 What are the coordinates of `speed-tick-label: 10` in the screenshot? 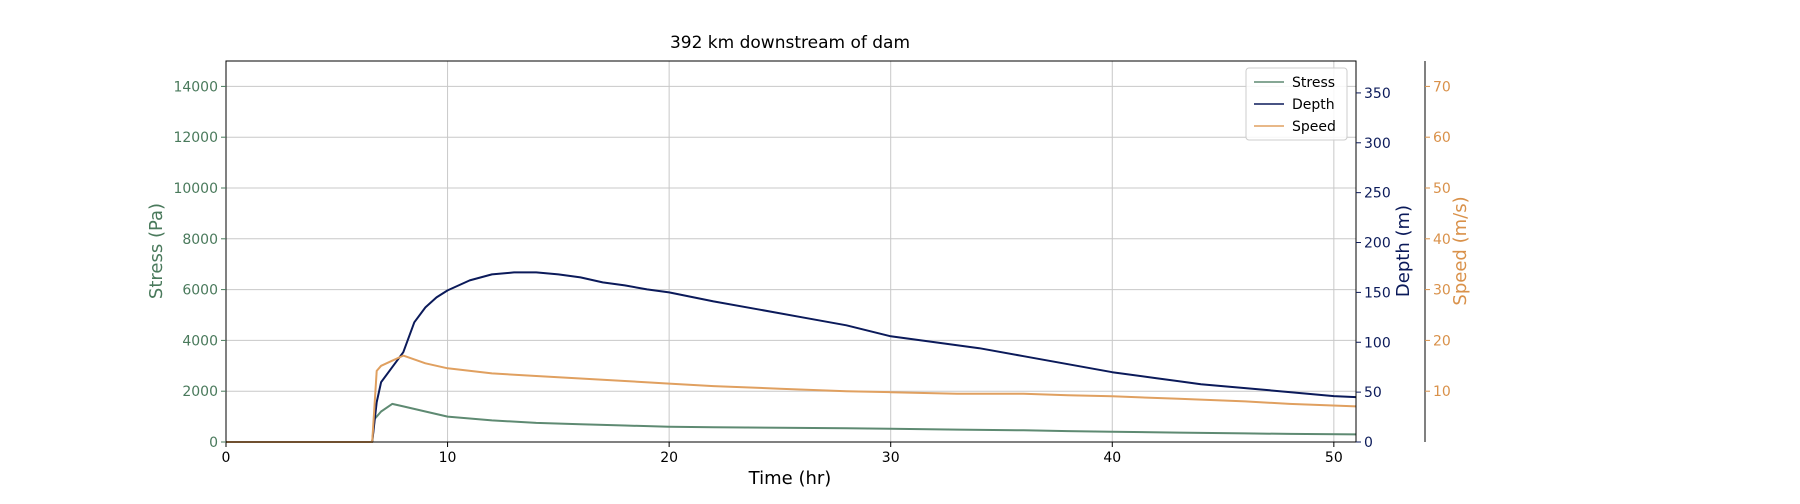 It's located at (1442, 392).